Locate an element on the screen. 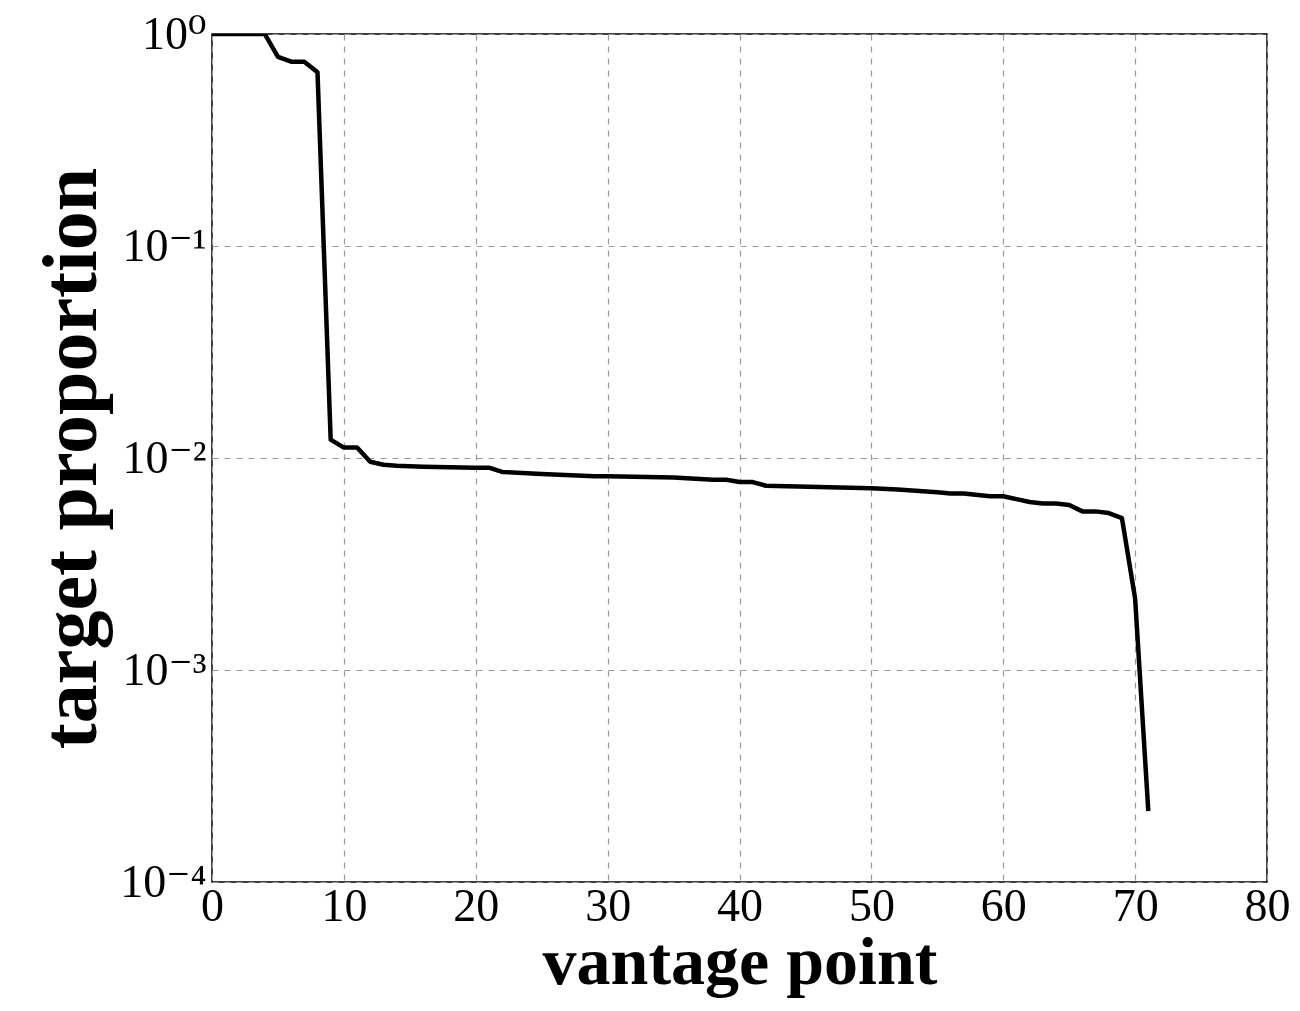  y-tick-label: 10⁻³ is located at coordinates (164, 669).